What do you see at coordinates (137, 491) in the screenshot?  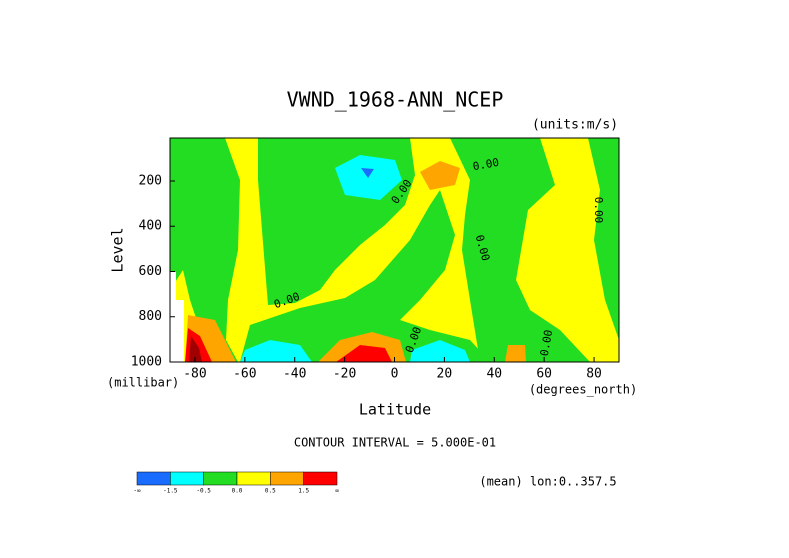 I see `colorbar-label: -∞` at bounding box center [137, 491].